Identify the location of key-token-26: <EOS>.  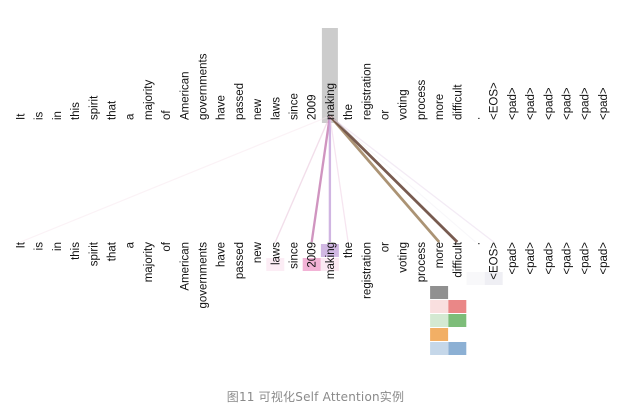
(495, 261).